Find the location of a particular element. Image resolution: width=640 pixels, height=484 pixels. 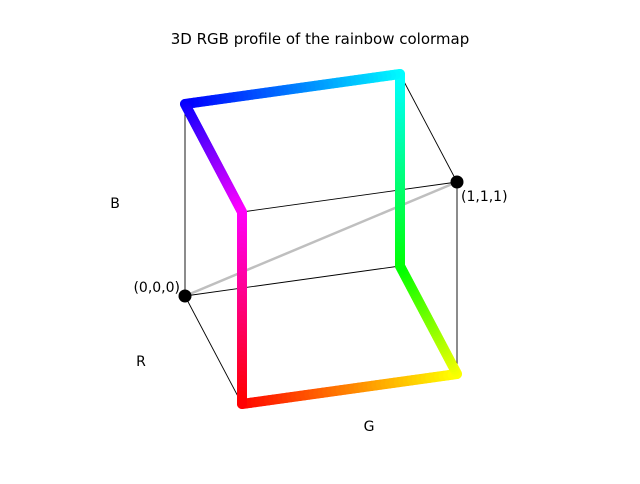

diagonal-line is located at coordinates (321, 239).